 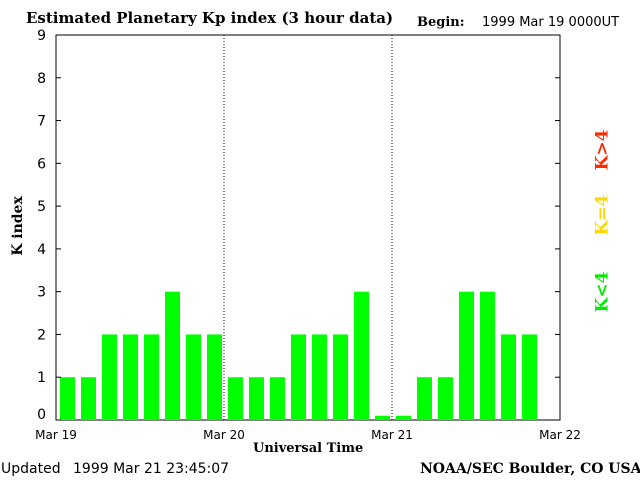 I want to click on x-tick-label: Mar 22, so click(x=560, y=435).